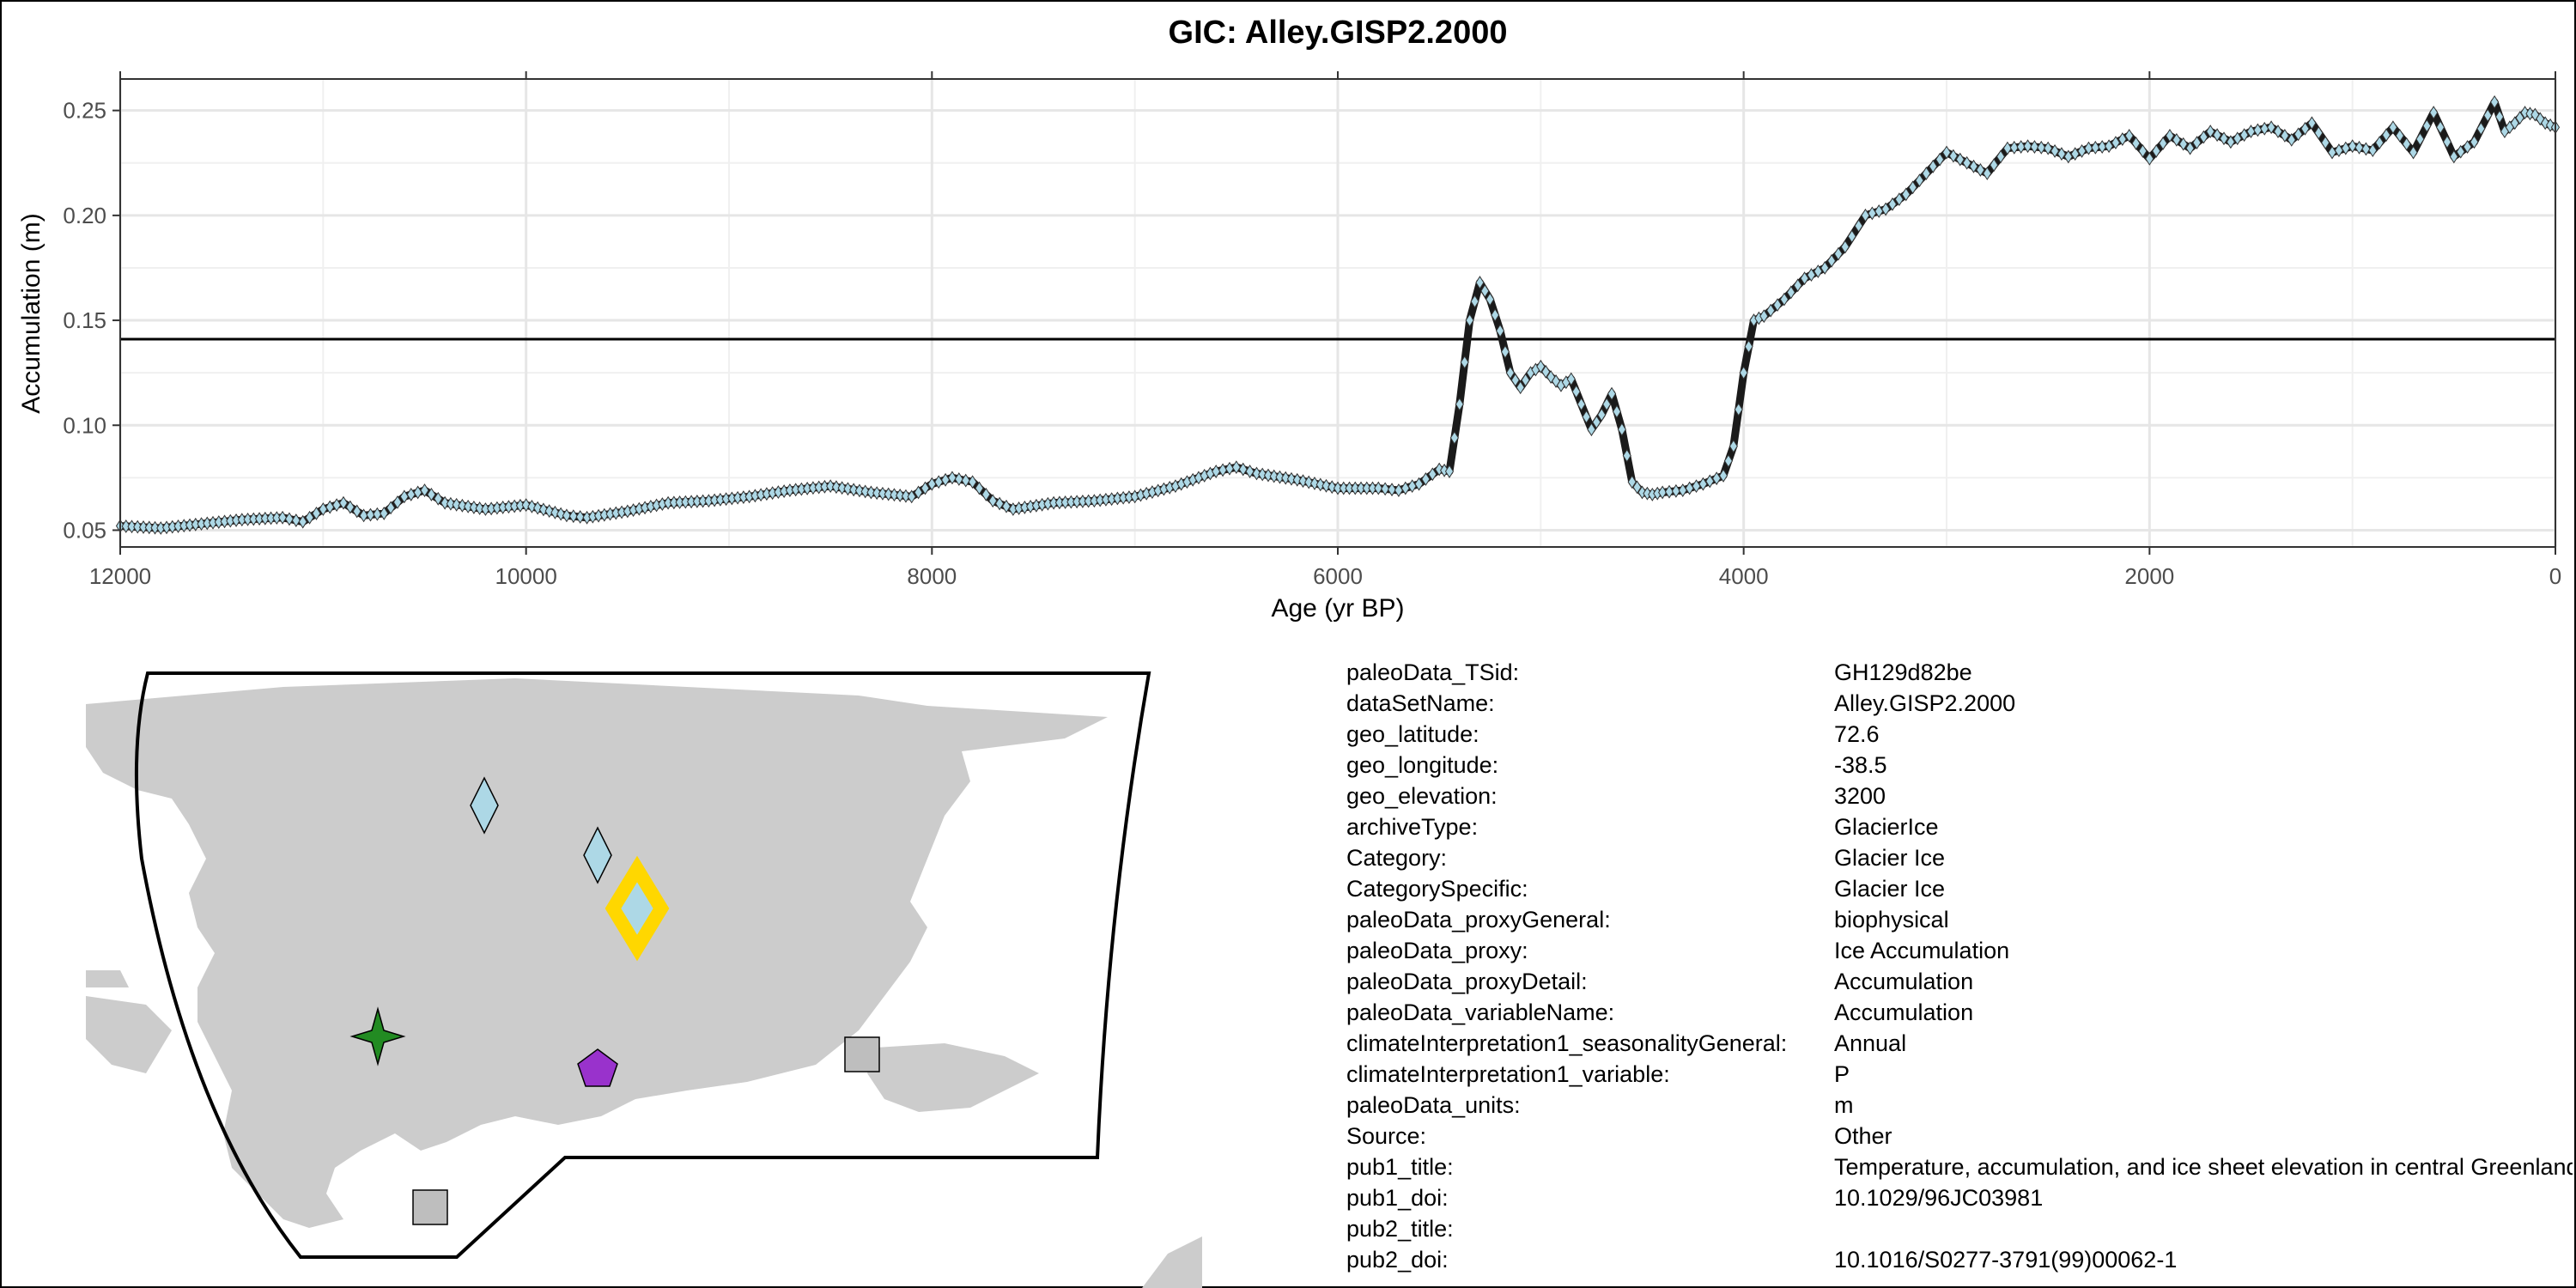  What do you see at coordinates (1420, 703) in the screenshot?
I see `metadata-key: dataSetName:` at bounding box center [1420, 703].